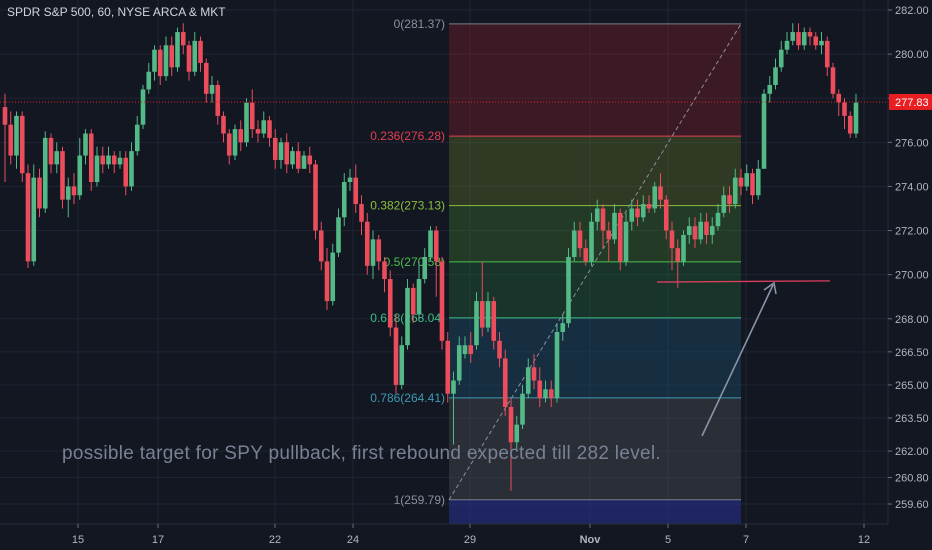 This screenshot has width=932, height=550. Describe the element at coordinates (746, 540) in the screenshot. I see `time-axis-label: 7` at that location.